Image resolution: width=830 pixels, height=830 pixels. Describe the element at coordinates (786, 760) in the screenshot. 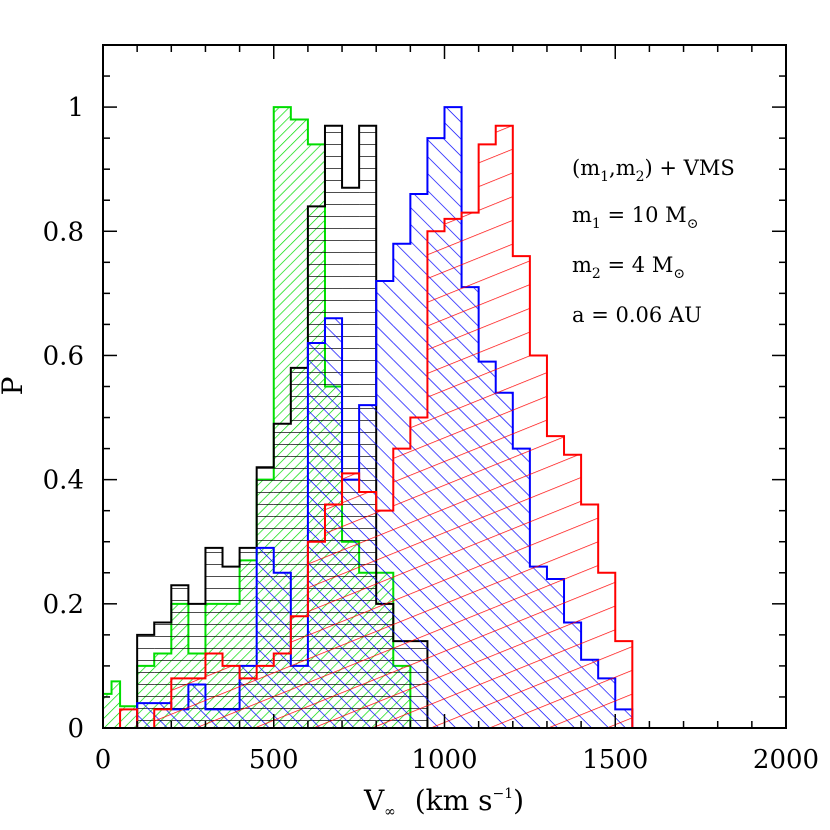

I see `x-tick-label: 2000` at that location.